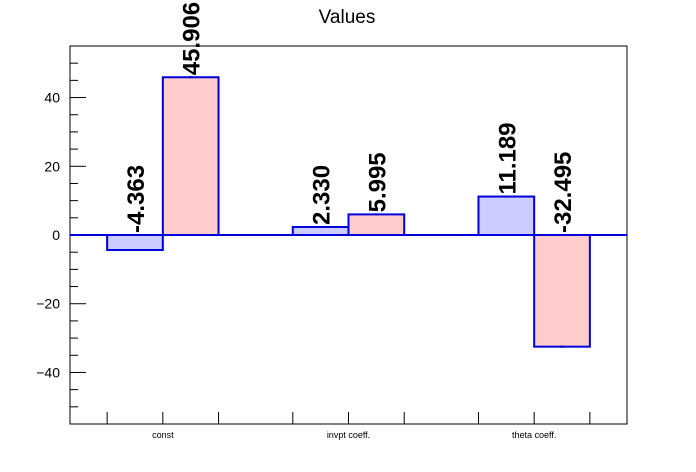  What do you see at coordinates (48, 304) in the screenshot?
I see `y-tick-label: −20` at bounding box center [48, 304].